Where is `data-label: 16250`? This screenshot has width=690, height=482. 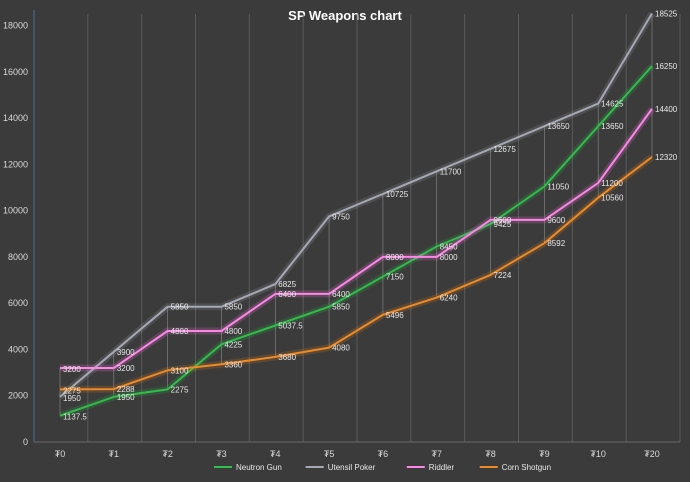 data-label: 16250 is located at coordinates (666, 66).